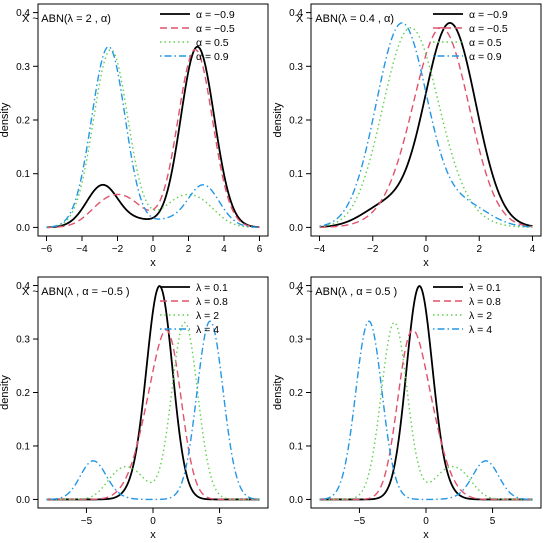 The image size is (550, 543). What do you see at coordinates (260, 249) in the screenshot?
I see `x-tick-label: 6` at bounding box center [260, 249].